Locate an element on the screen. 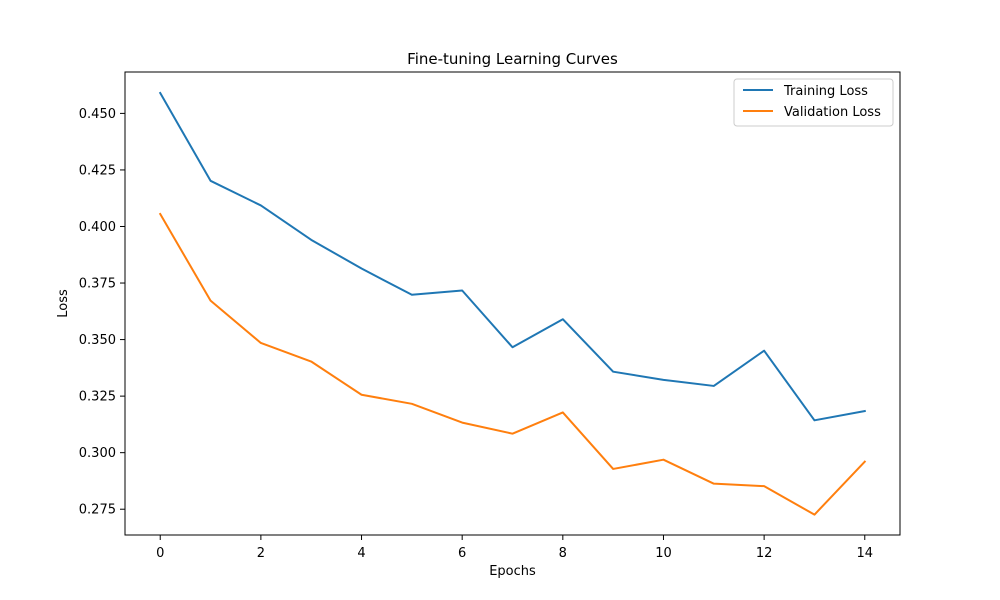  x-tick-label: 12 is located at coordinates (764, 553).